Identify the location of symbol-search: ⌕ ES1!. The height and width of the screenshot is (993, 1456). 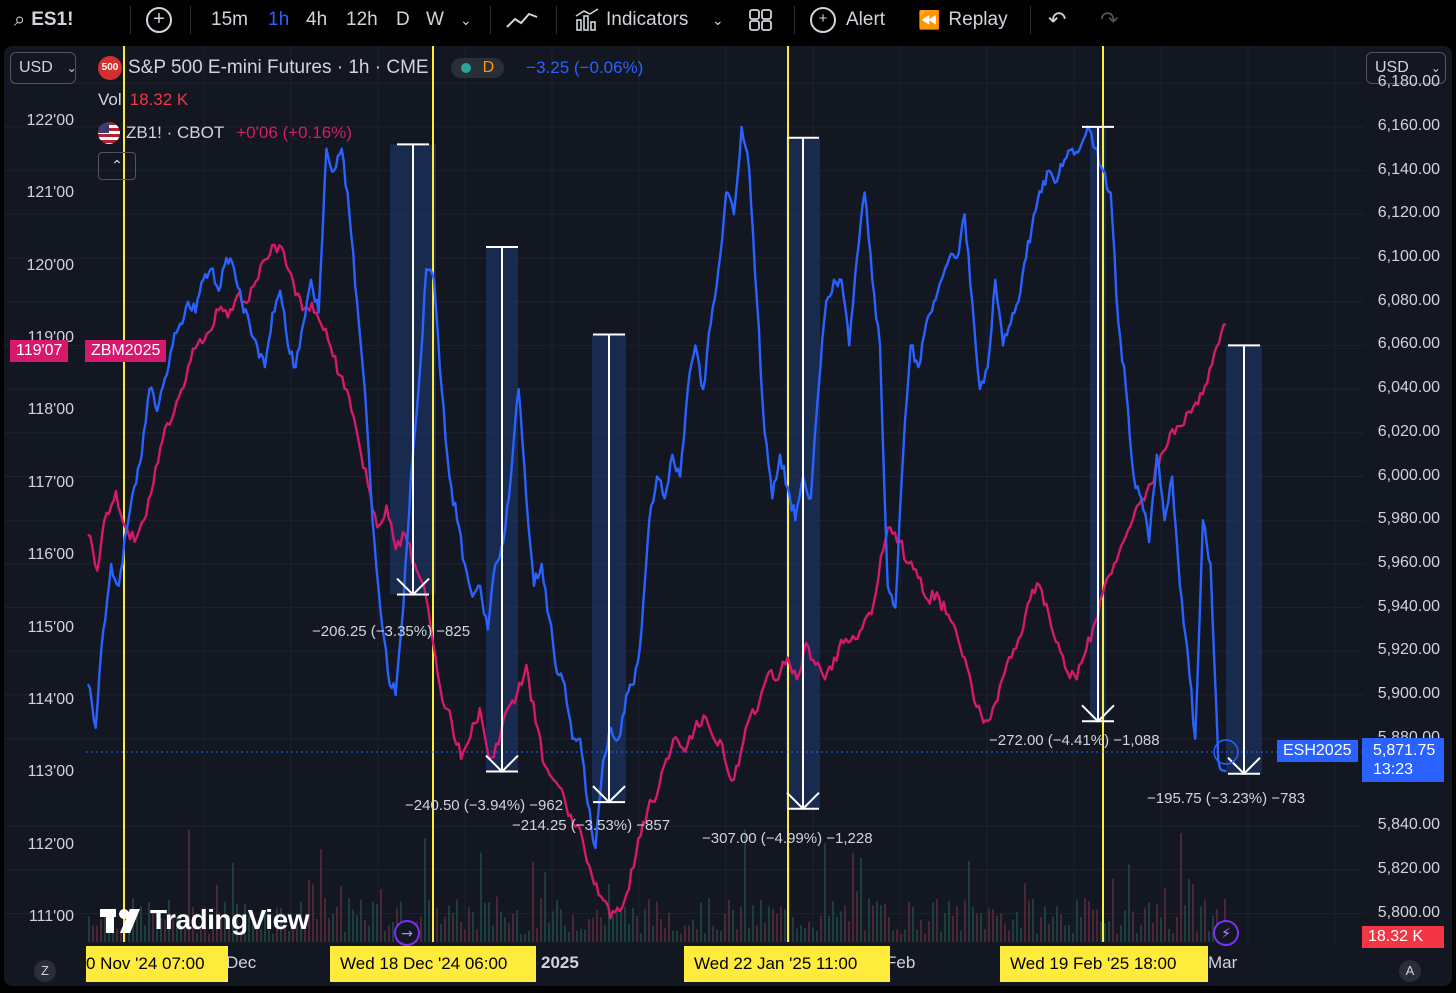
(43, 20).